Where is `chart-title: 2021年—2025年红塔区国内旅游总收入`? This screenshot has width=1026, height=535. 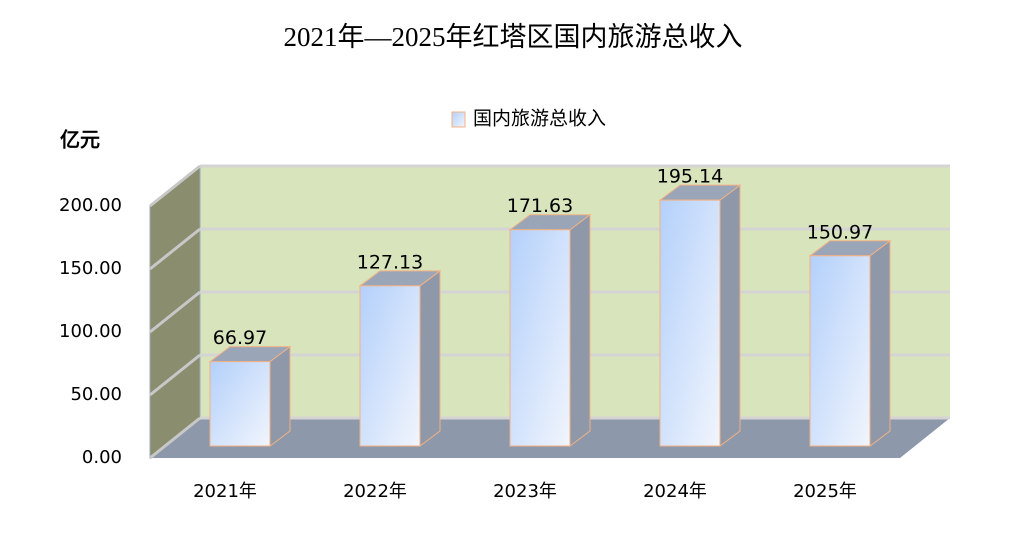
chart-title: 2021年—2025年红塔区国内旅游总收入 is located at coordinates (513, 37).